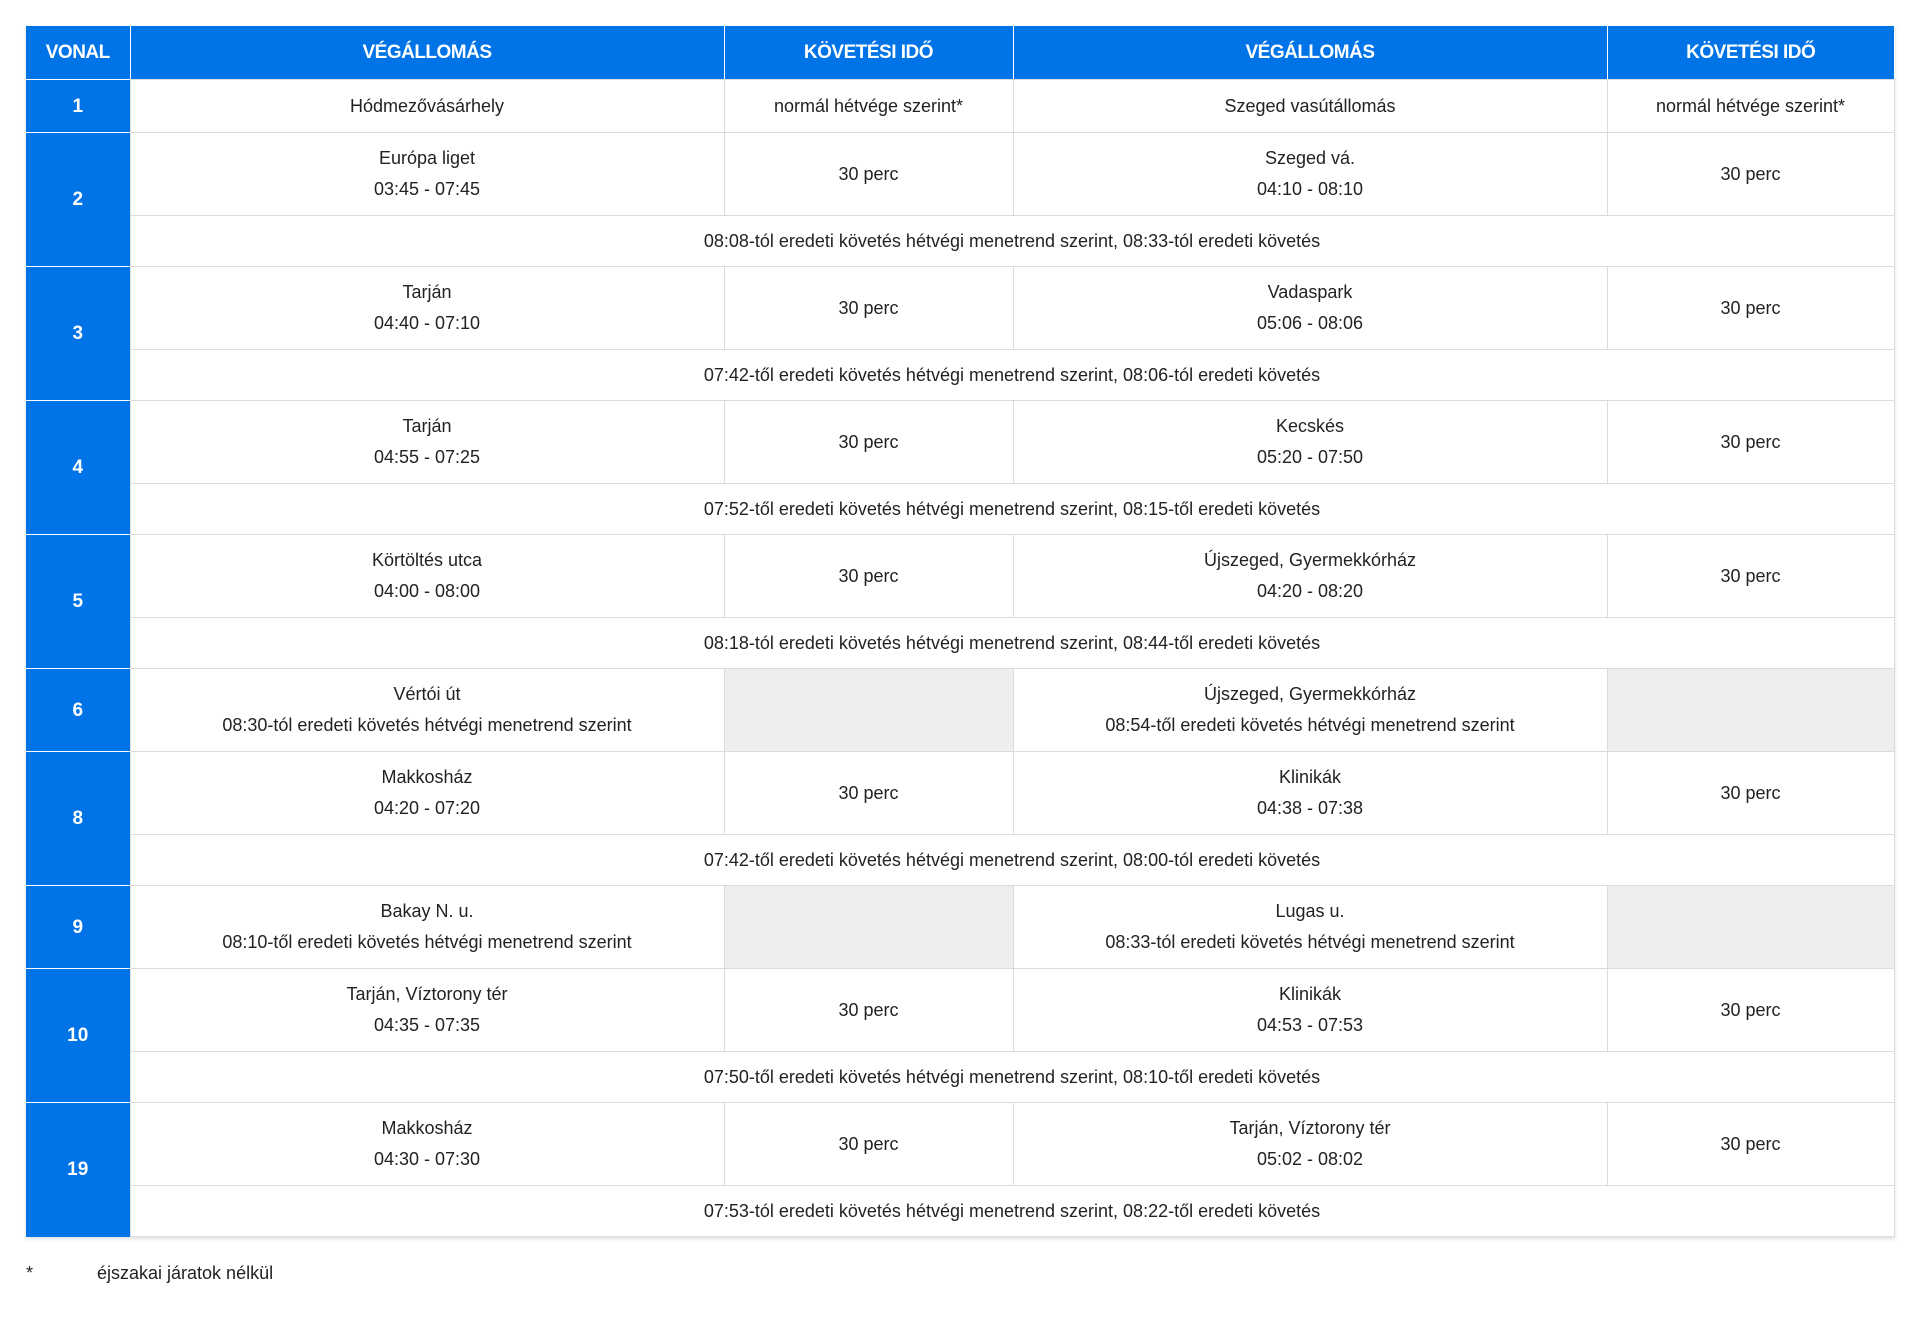 Image resolution: width=1920 pixels, height=1337 pixels. Describe the element at coordinates (1310, 158) in the screenshot. I see `terminus-name: Szeged vá.` at that location.